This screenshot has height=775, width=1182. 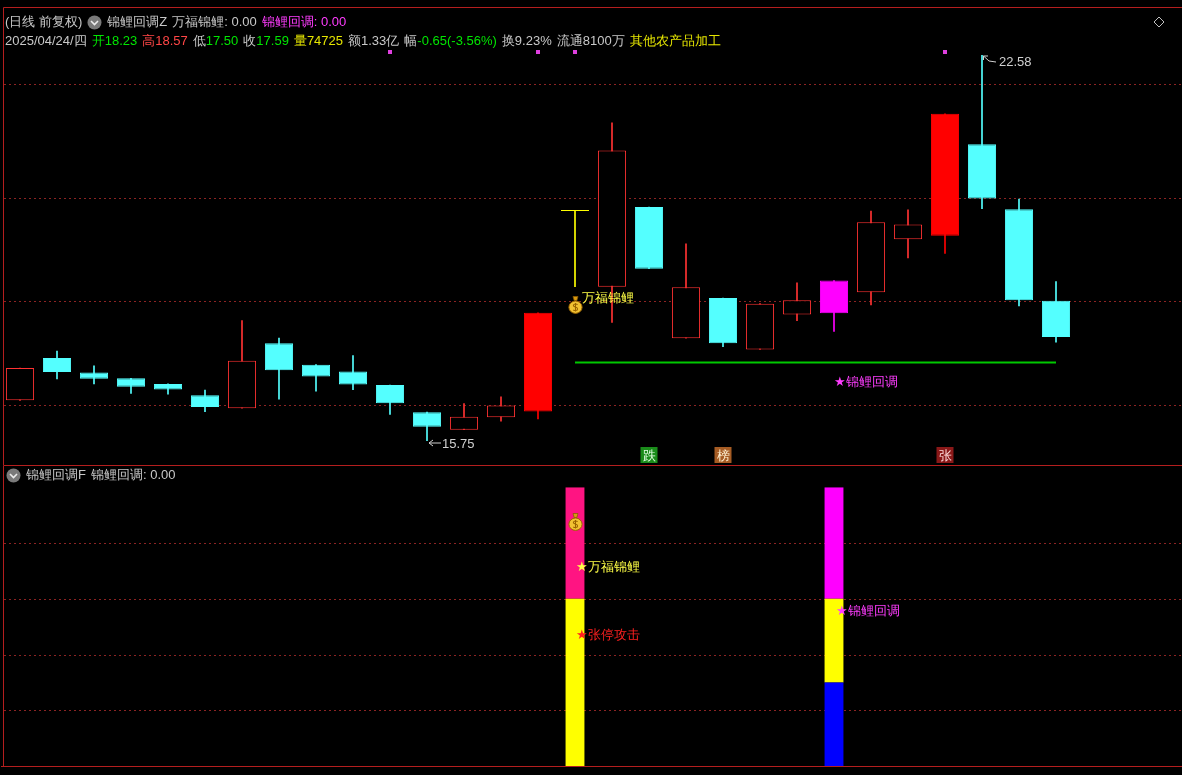 What do you see at coordinates (575, 248) in the screenshot?
I see `candlestick` at bounding box center [575, 248].